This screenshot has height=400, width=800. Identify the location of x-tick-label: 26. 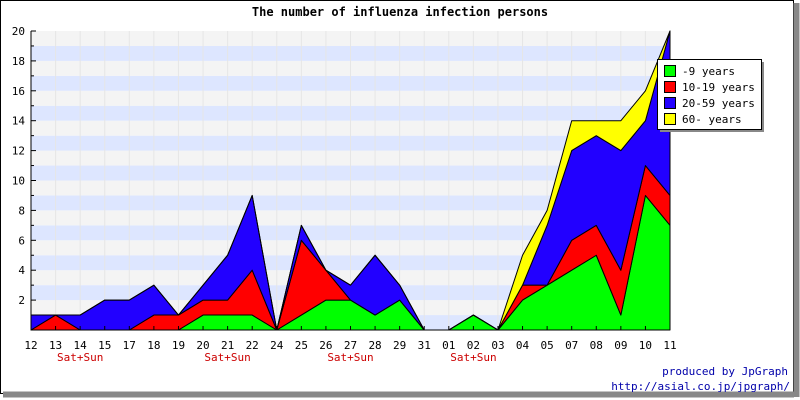
(325, 345).